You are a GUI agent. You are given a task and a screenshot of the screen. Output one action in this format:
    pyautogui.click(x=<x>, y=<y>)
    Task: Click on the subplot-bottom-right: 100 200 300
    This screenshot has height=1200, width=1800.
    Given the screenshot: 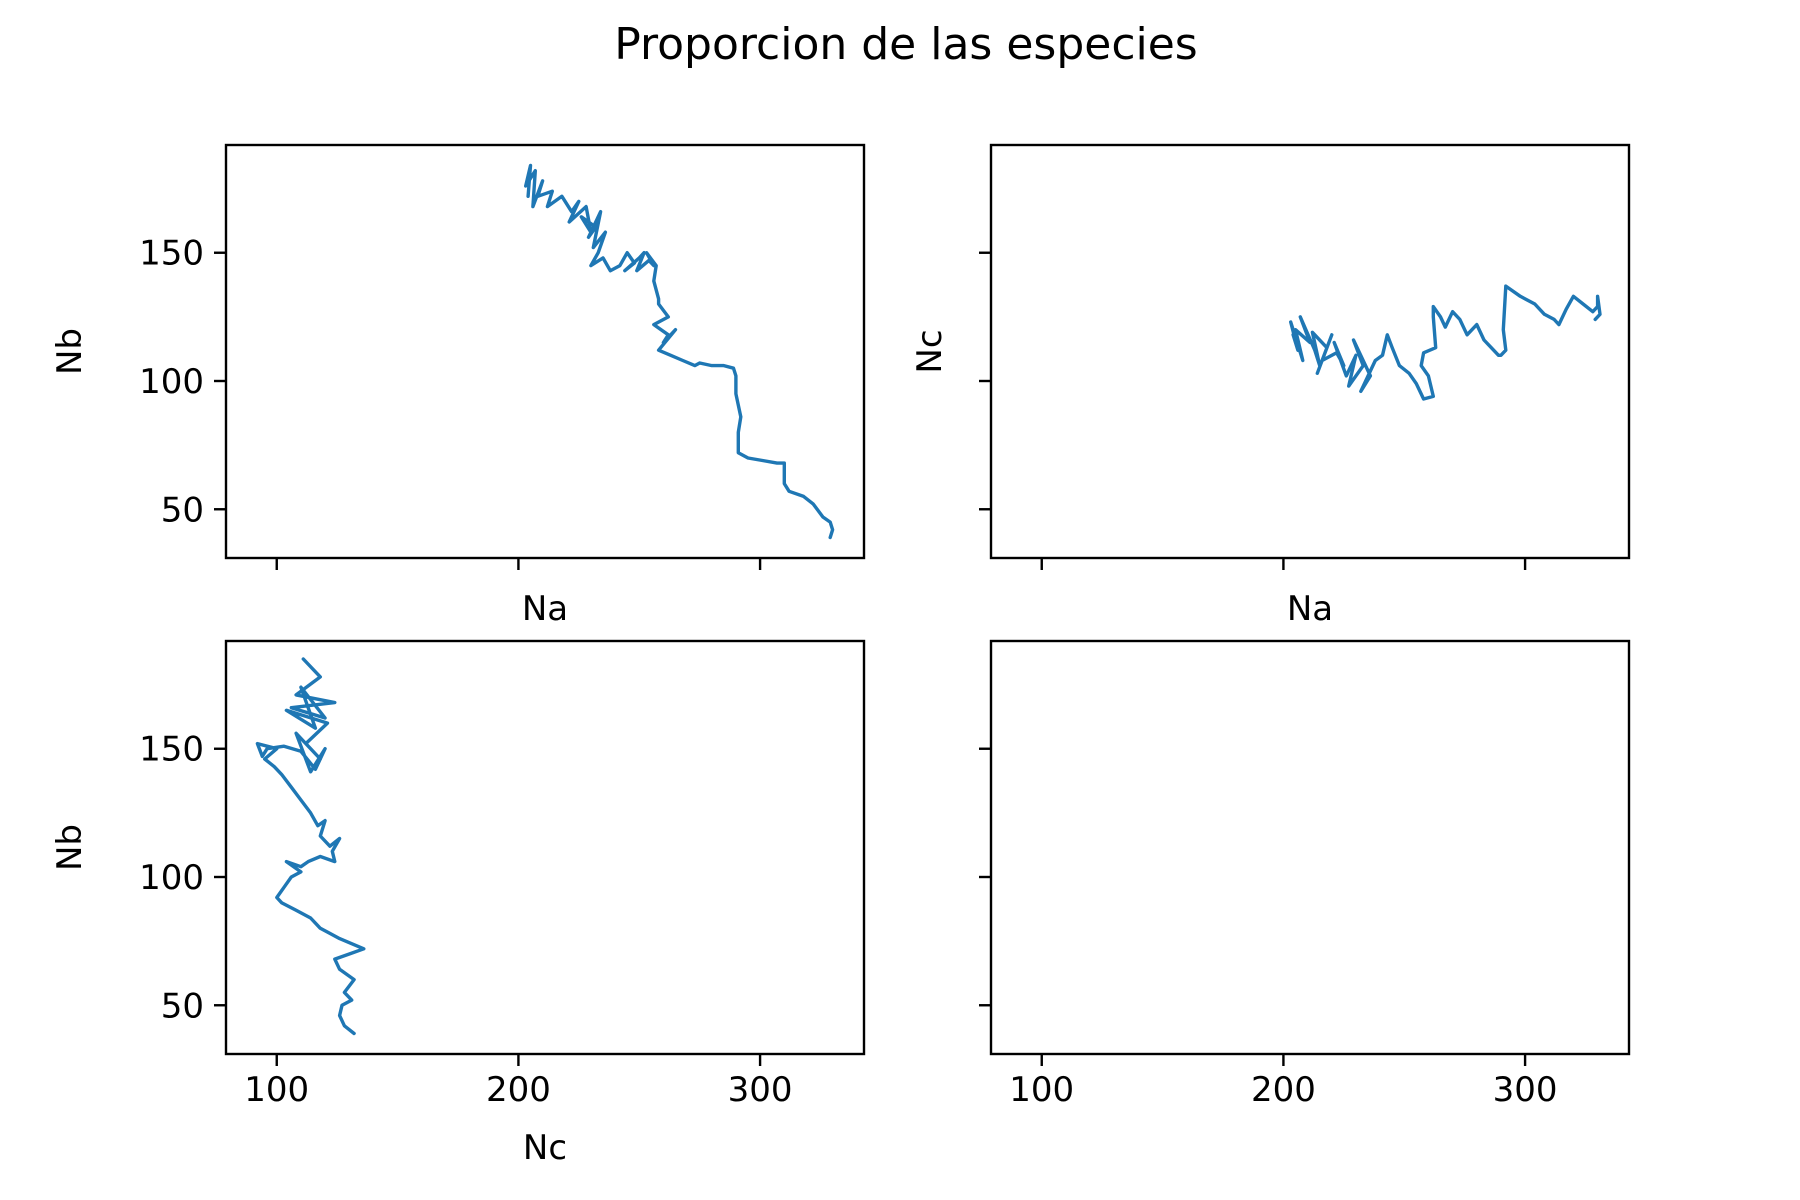 What is the action you would take?
    pyautogui.click(x=1305, y=874)
    